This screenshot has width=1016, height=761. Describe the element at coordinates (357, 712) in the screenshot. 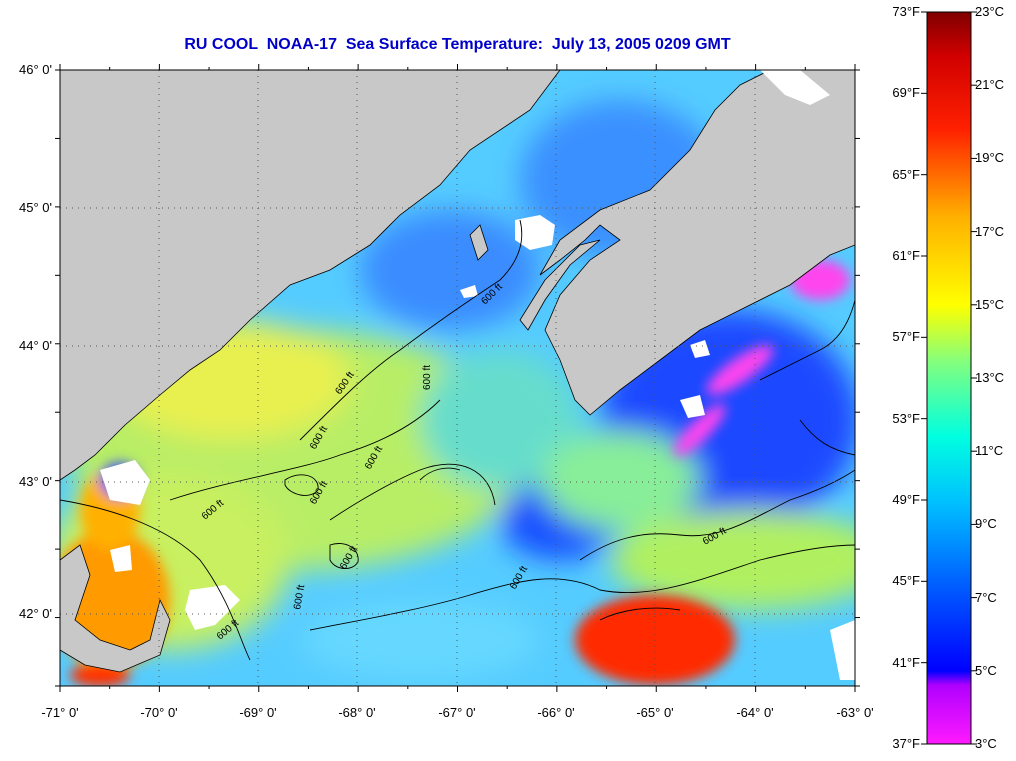

I see `longitude-label: -68° 0'` at that location.